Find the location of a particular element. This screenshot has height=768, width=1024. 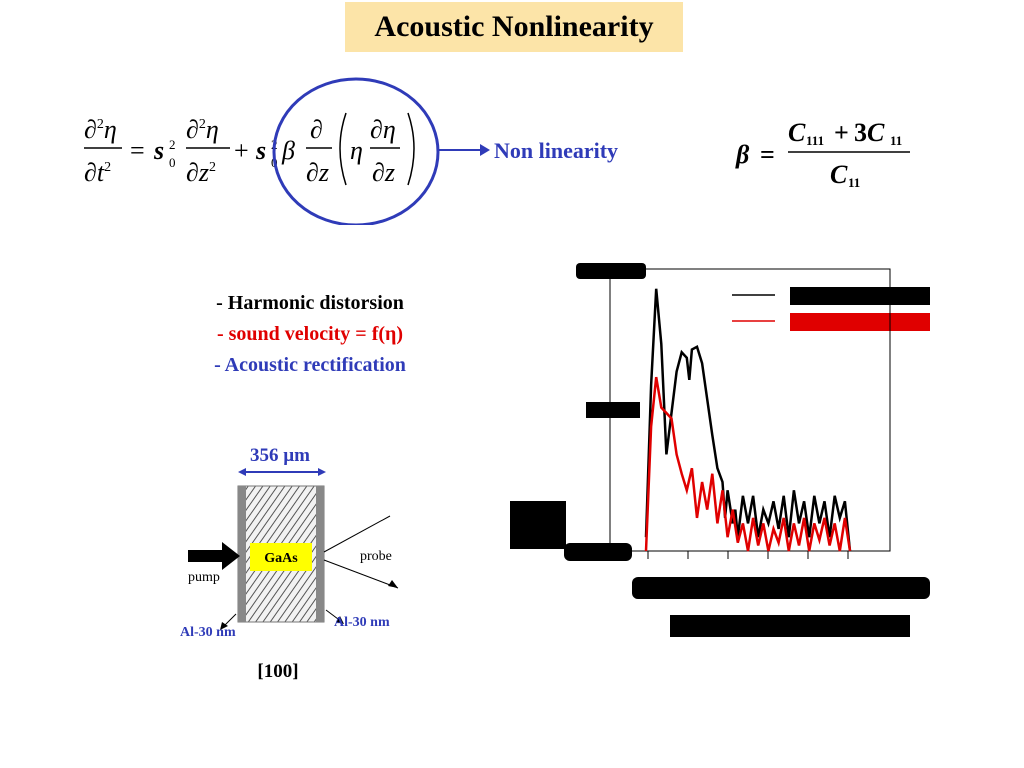

gaas-label: GaAs is located at coordinates (281, 558).